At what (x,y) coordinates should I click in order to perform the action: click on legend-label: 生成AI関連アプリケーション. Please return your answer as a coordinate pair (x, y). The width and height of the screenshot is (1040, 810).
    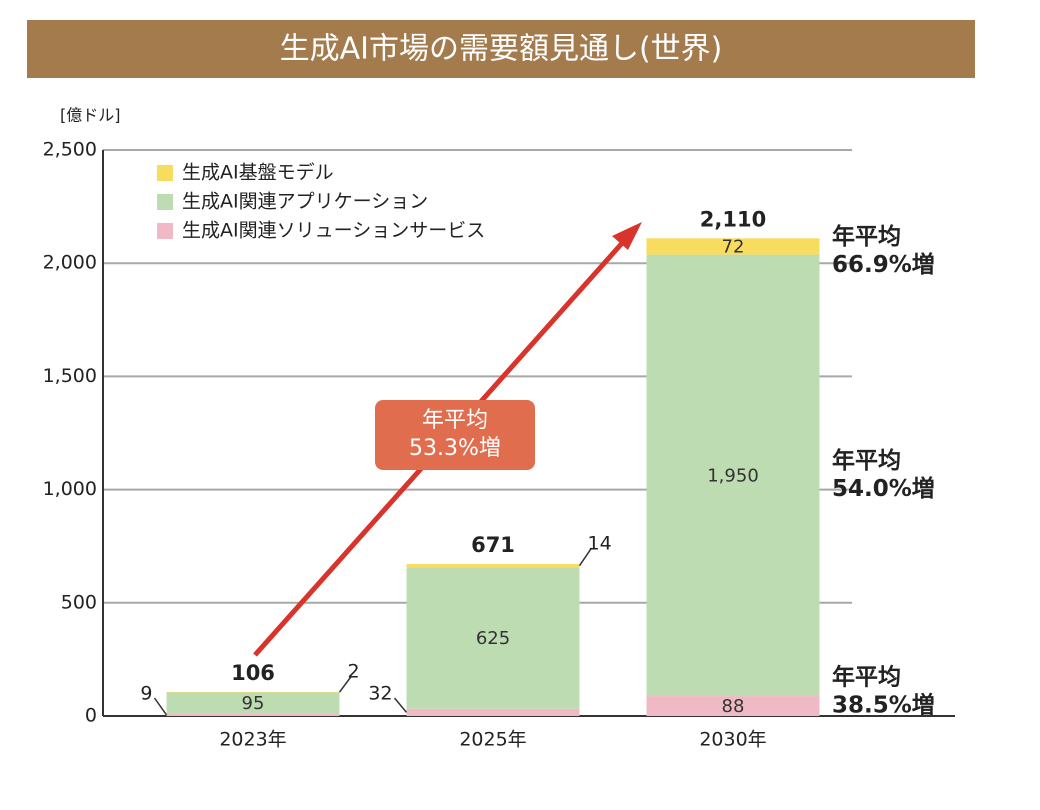
    Looking at the image, I should click on (305, 202).